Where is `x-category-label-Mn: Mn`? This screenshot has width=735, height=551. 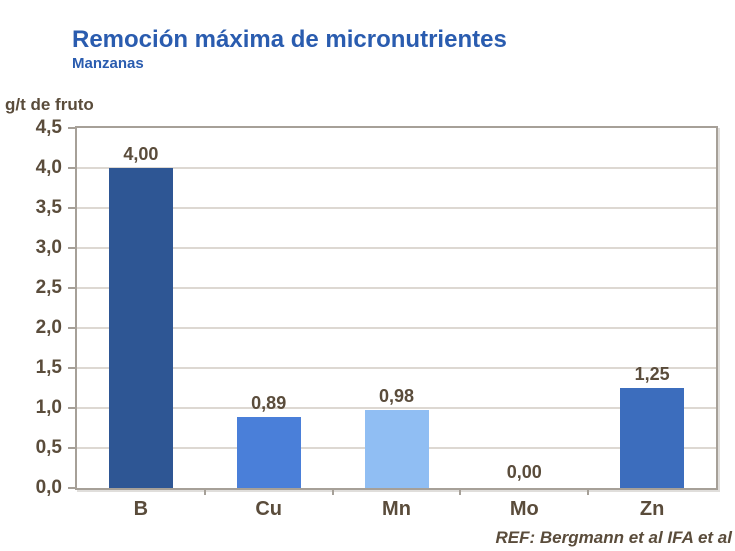
x-category-label-Mn: Mn is located at coordinates (396, 509).